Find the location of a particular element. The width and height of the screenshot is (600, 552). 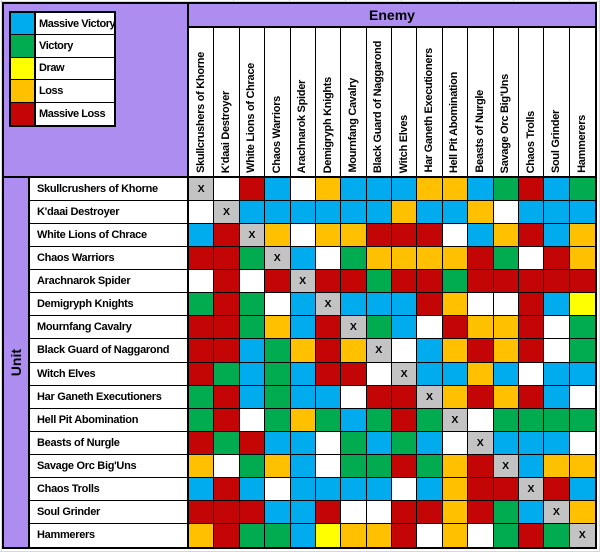

row-header: Hammerers is located at coordinates (66, 535).